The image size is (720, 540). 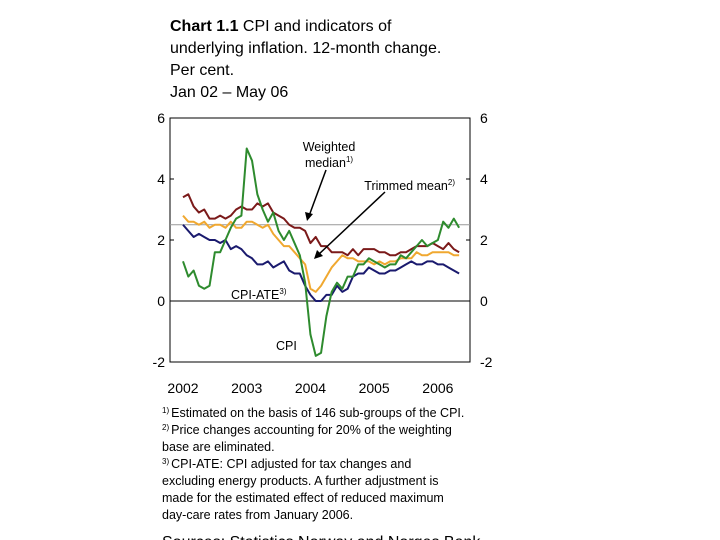 I want to click on series-label: CPI, so click(x=286, y=346).